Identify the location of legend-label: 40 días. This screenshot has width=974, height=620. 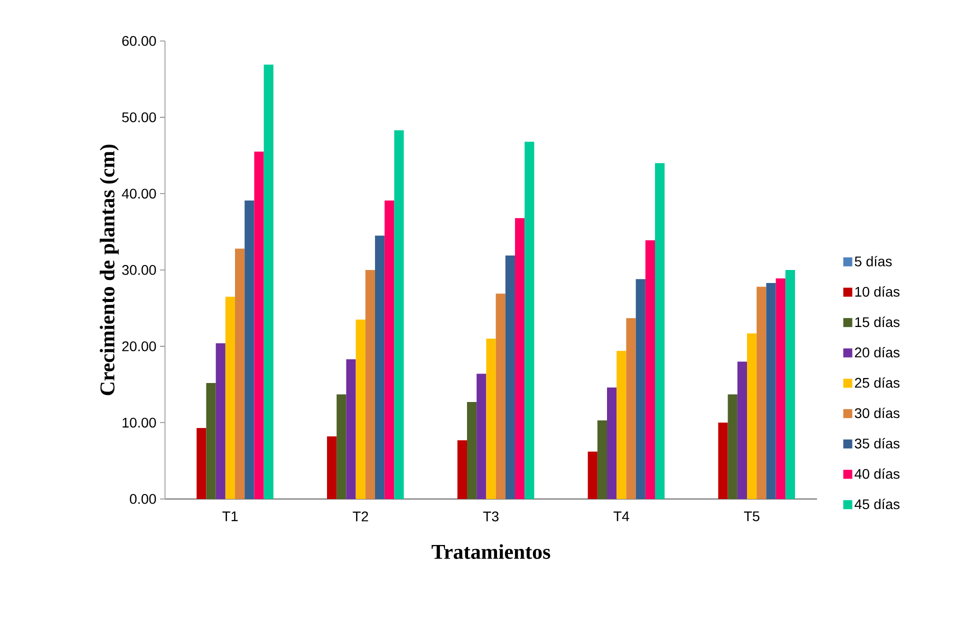
(877, 473).